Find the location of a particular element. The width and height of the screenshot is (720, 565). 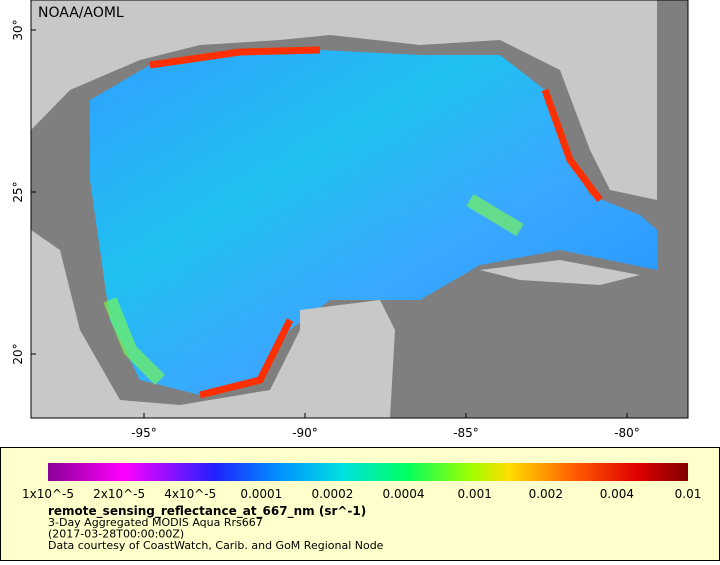

colorbar-label: 2x10^-5 is located at coordinates (119, 494).